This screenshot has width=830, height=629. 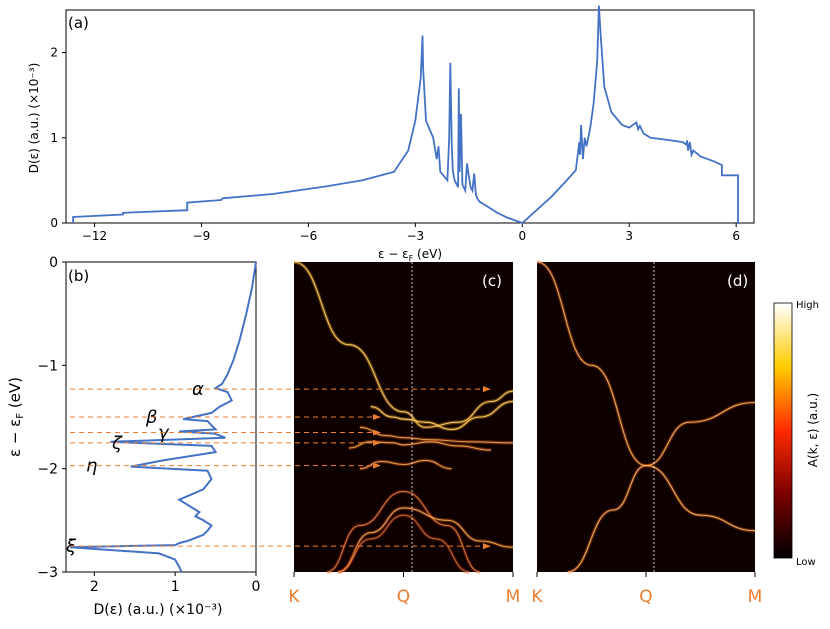 I want to click on panel-b-ylabel-sub: F, so click(x=20, y=416).